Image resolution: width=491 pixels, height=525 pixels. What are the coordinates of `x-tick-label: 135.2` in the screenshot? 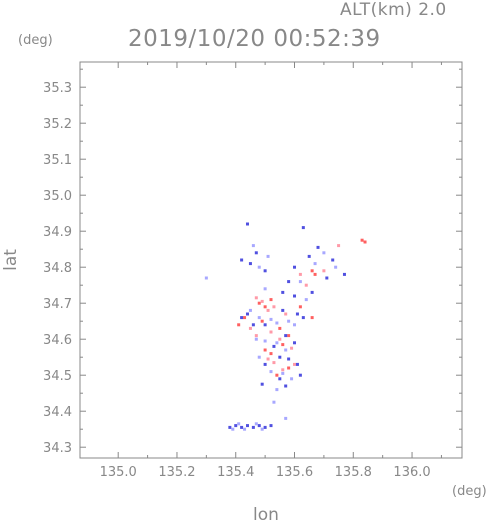 It's located at (176, 472).